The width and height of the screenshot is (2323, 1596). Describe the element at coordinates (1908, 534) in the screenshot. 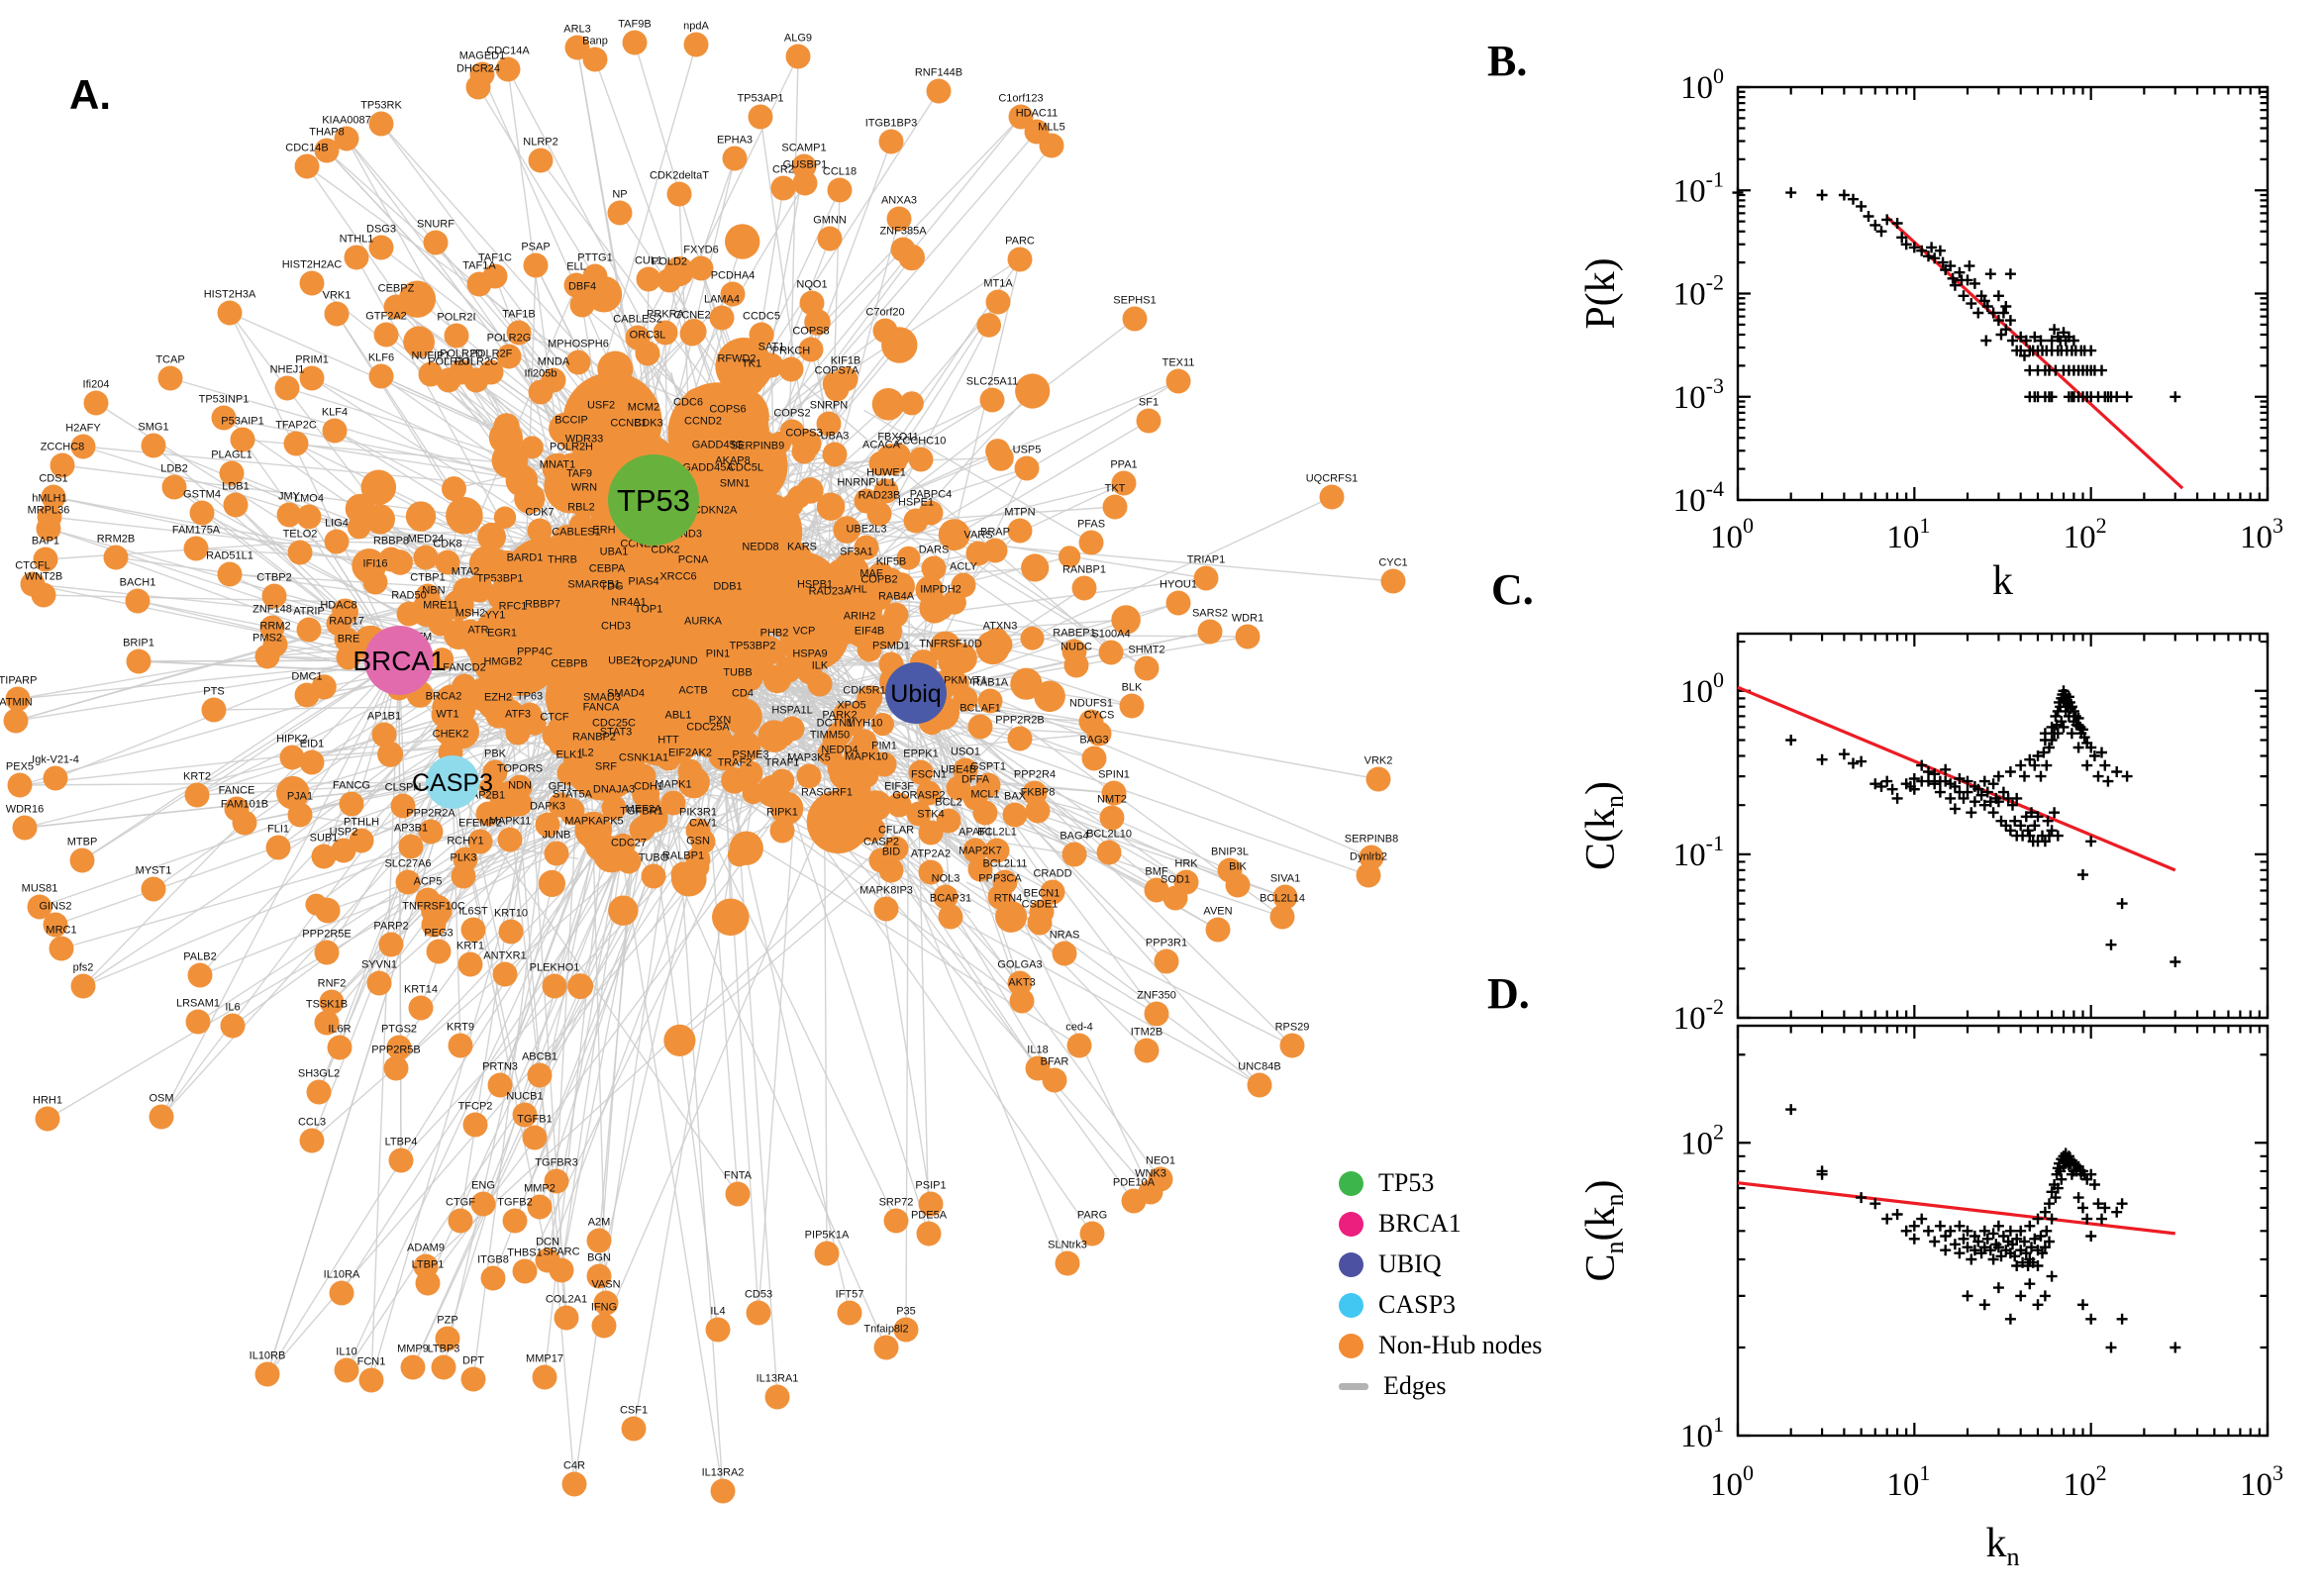

I see `tick-label: 10¹` at that location.